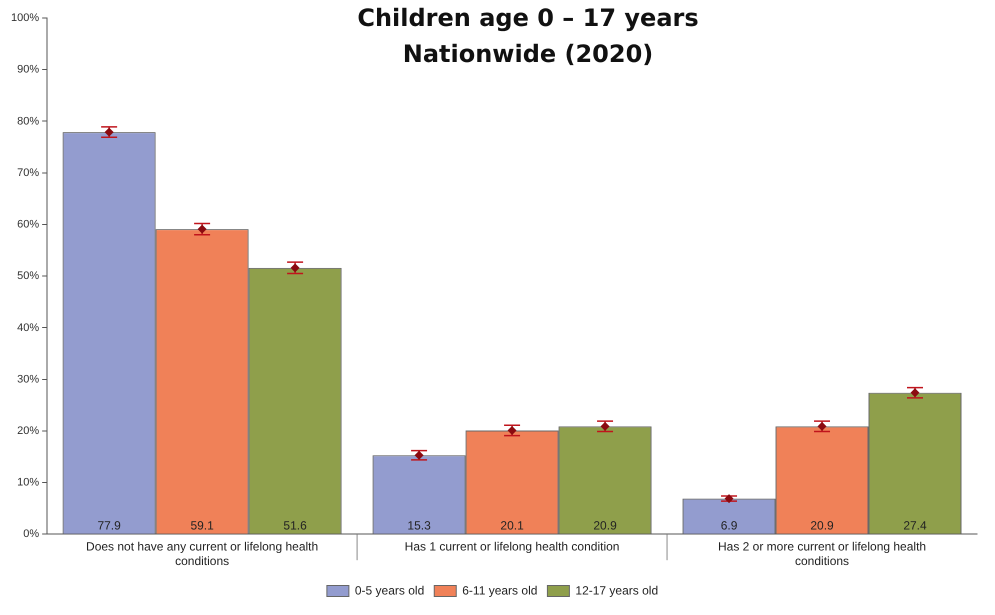 This screenshot has width=995, height=615. I want to click on data-label: 59.1, so click(202, 525).